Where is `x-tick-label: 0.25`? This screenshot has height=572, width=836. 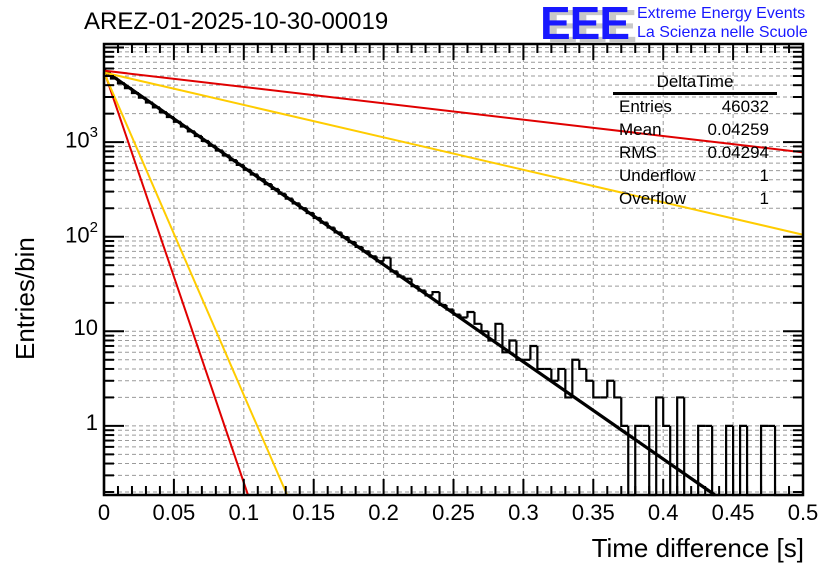 x-tick-label: 0.25 is located at coordinates (453, 512).